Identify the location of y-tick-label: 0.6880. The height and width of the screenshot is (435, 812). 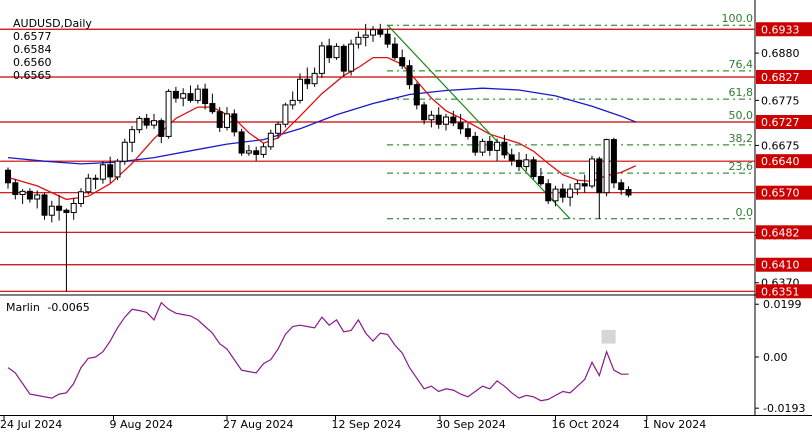
(780, 53).